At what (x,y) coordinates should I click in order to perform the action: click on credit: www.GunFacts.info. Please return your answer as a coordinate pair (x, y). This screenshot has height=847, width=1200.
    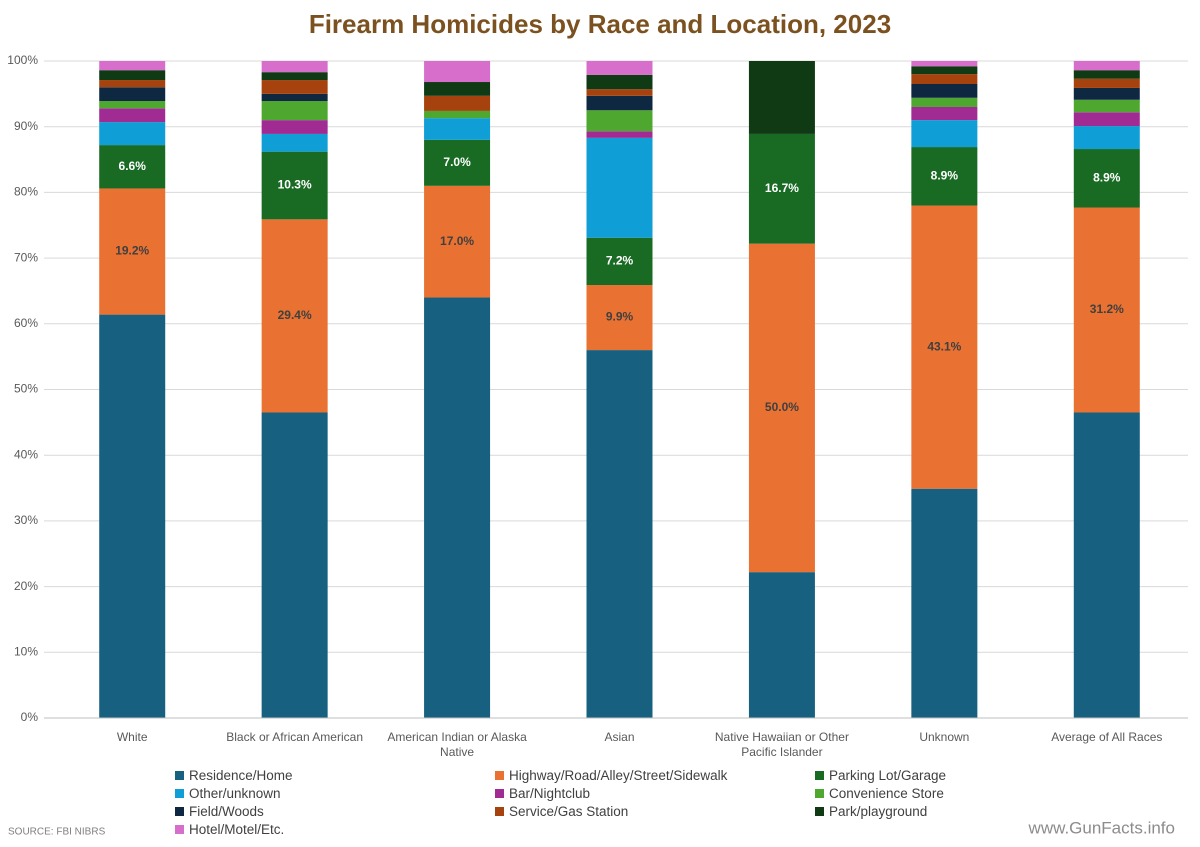
    Looking at the image, I should click on (1101, 827).